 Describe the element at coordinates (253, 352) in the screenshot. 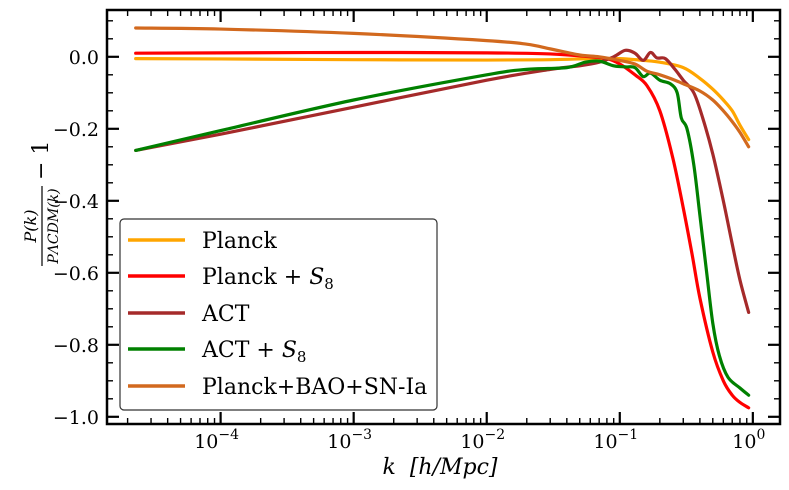

I see `legend-label-act-s8: ACT + S8` at that location.